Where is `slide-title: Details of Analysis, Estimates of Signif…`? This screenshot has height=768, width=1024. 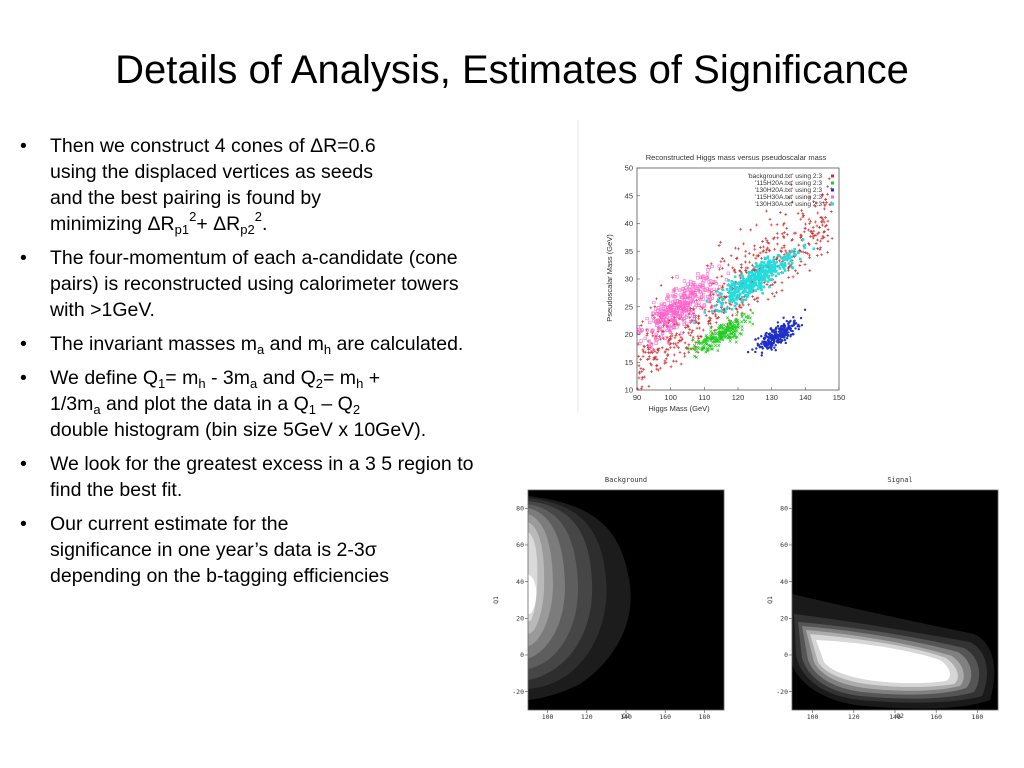 slide-title: Details of Analysis, Estimates of Signif… is located at coordinates (512, 70).